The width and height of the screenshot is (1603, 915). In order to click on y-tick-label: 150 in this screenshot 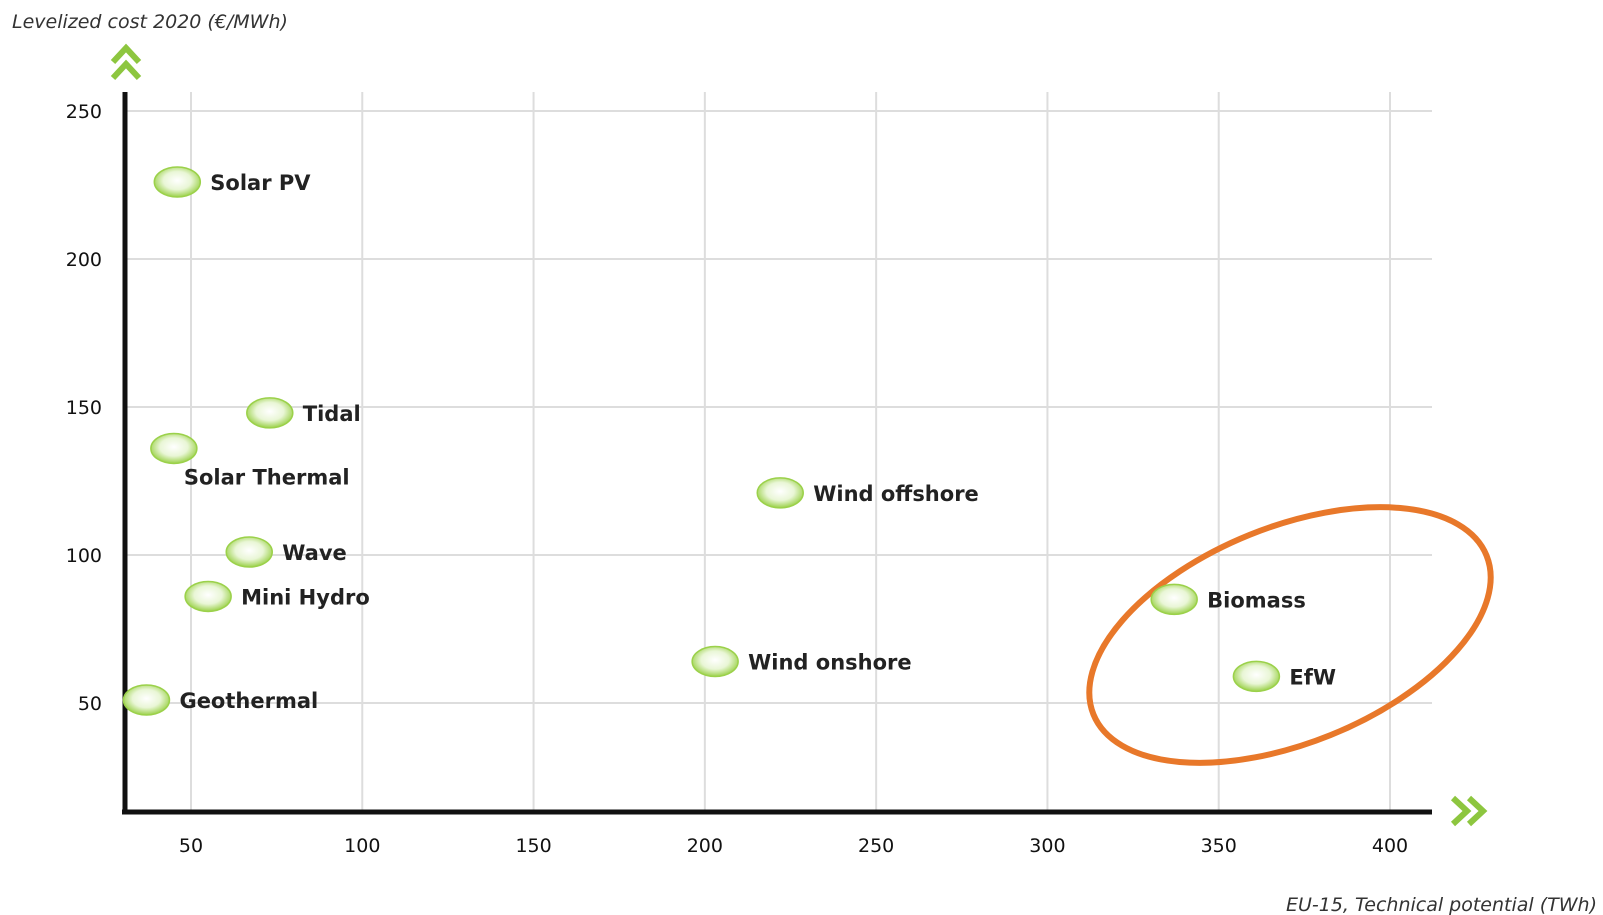, I will do `click(84, 408)`.